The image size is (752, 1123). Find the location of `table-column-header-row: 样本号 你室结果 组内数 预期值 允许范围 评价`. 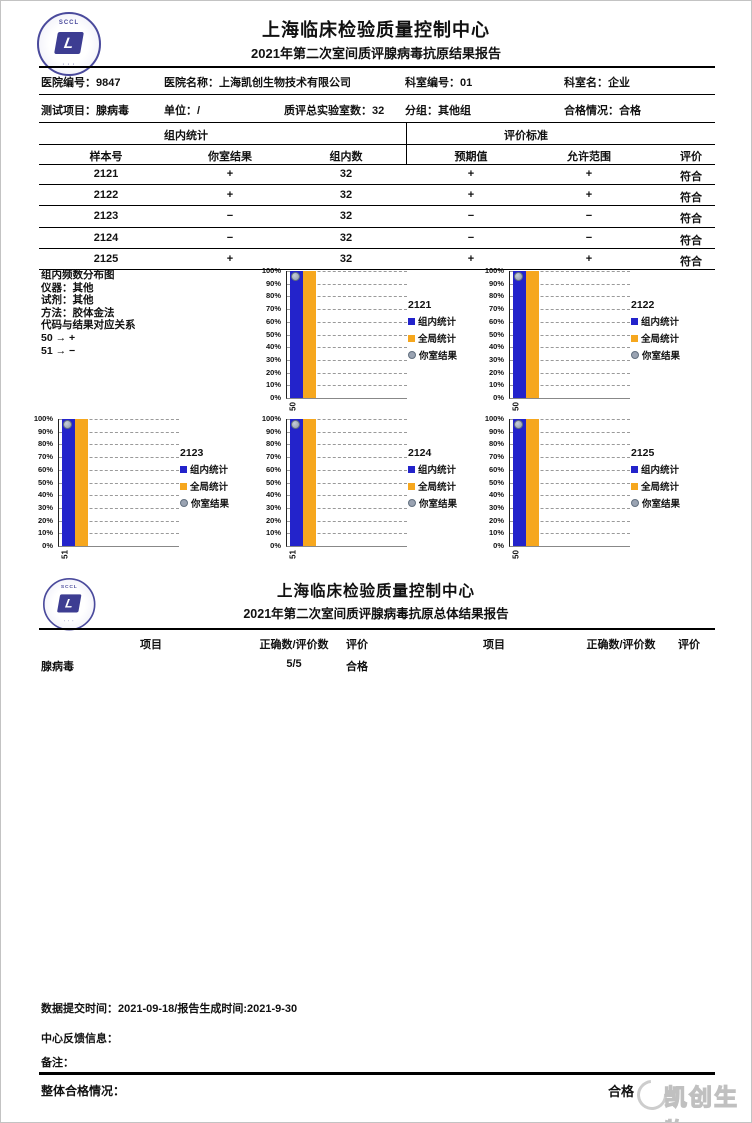

table-column-header-row: 样本号 你室结果 组内数 预期值 允许范围 评价 is located at coordinates (377, 156).